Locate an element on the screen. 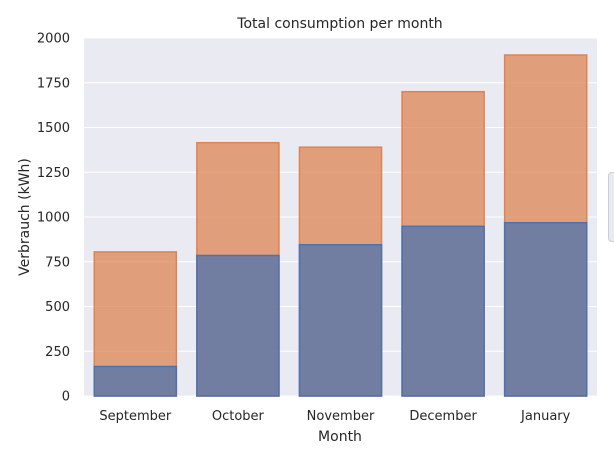 The width and height of the screenshot is (614, 460). chart-title: Total consumption per month is located at coordinates (339, 24).